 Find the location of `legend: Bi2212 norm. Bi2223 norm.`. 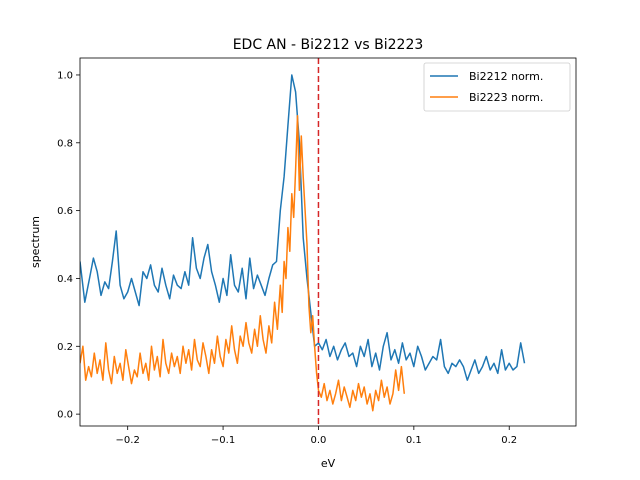

legend: Bi2212 norm. Bi2223 norm. is located at coordinates (497, 87).